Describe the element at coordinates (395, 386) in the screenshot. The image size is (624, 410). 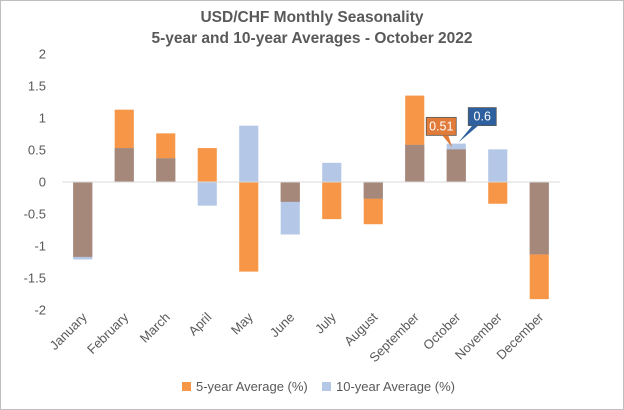
I see `legend-label-10-year: 10-year Average (%)` at that location.